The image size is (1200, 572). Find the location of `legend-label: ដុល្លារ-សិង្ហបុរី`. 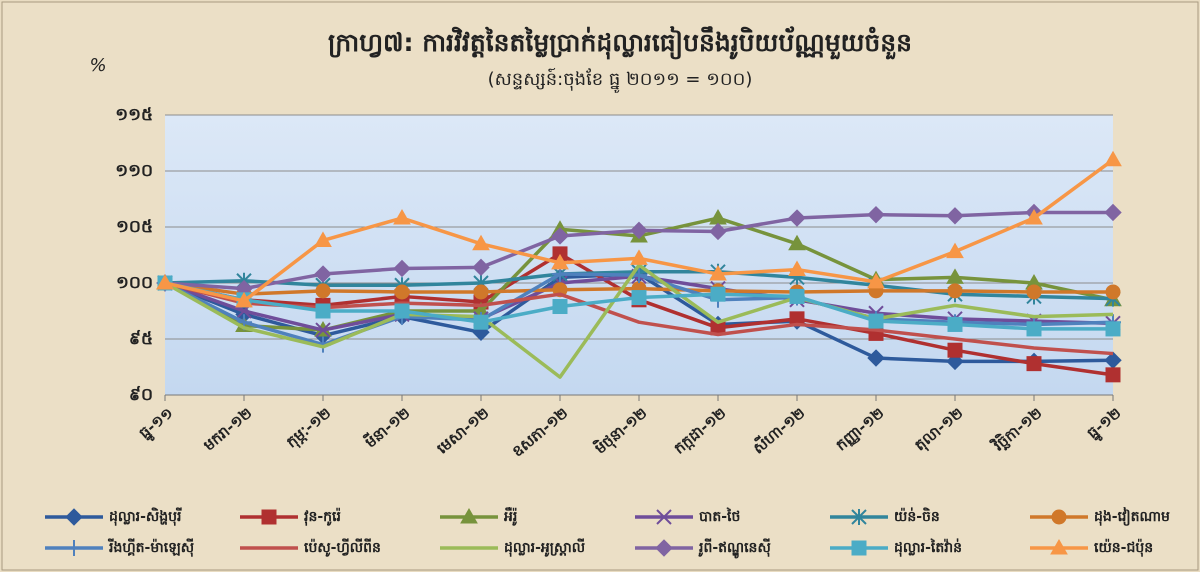

legend-label: ដុល្លារ-សិង្ហបុរី is located at coordinates (145, 516).